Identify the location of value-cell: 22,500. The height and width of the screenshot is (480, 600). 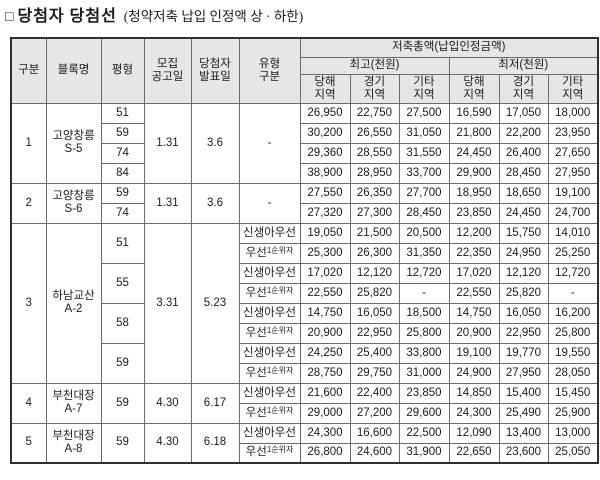
(424, 433).